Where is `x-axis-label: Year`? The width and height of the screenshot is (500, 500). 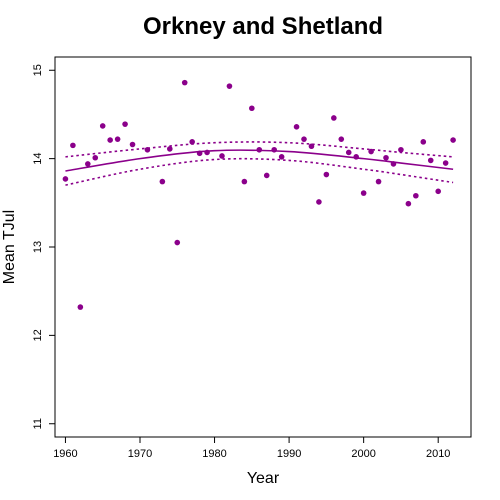
x-axis-label: Year is located at coordinates (263, 478).